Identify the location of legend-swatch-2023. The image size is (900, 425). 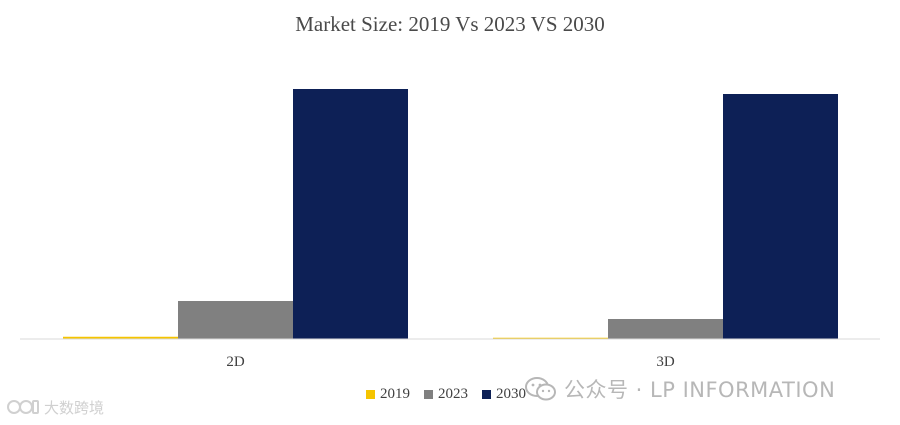
(428, 394).